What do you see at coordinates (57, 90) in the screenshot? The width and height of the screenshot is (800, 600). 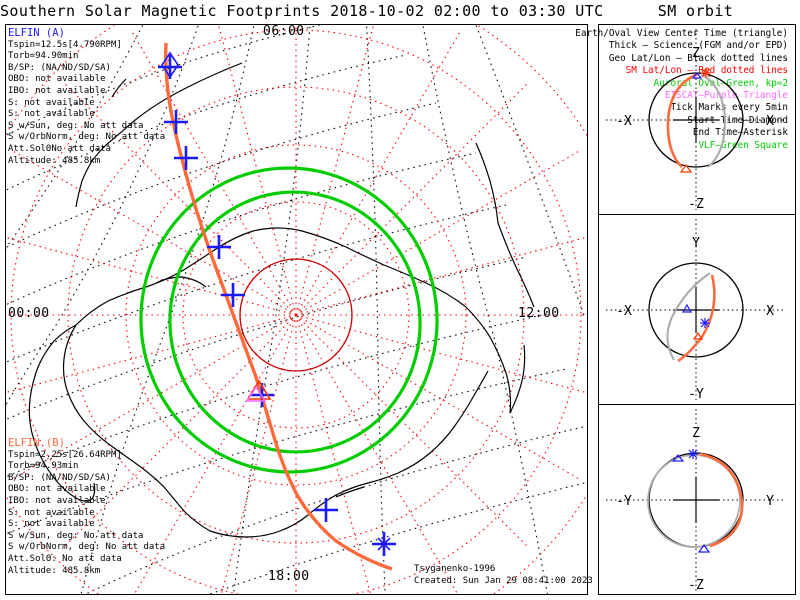 I see `probe-a-line-4: IBO: not available` at bounding box center [57, 90].